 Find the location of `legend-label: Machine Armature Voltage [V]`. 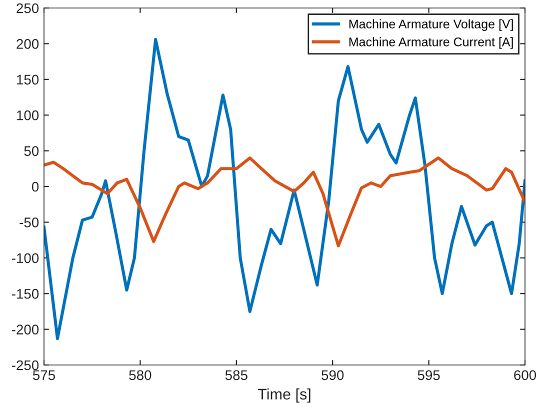

legend-label: Machine Armature Voltage [V] is located at coordinates (431, 25).